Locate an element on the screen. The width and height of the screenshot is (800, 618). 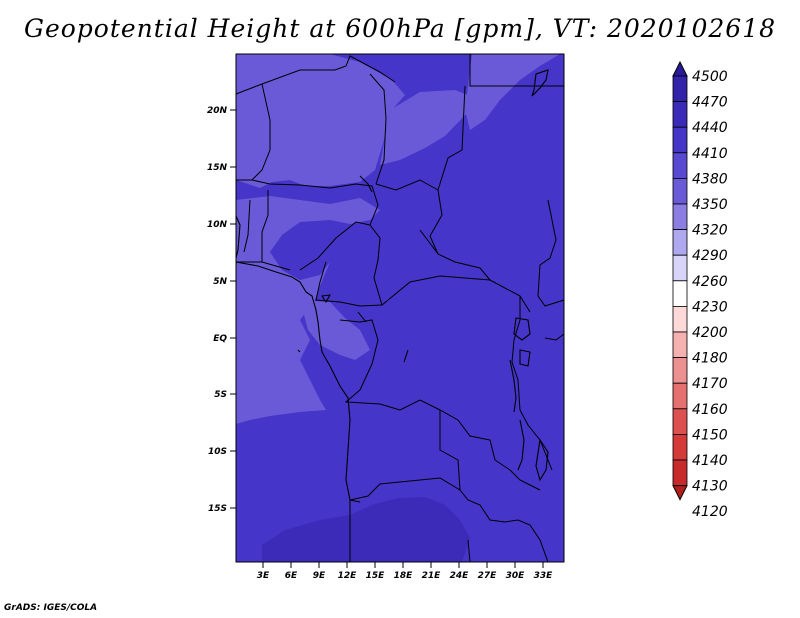
lat-label-10n: 10N is located at coordinates (217, 225).